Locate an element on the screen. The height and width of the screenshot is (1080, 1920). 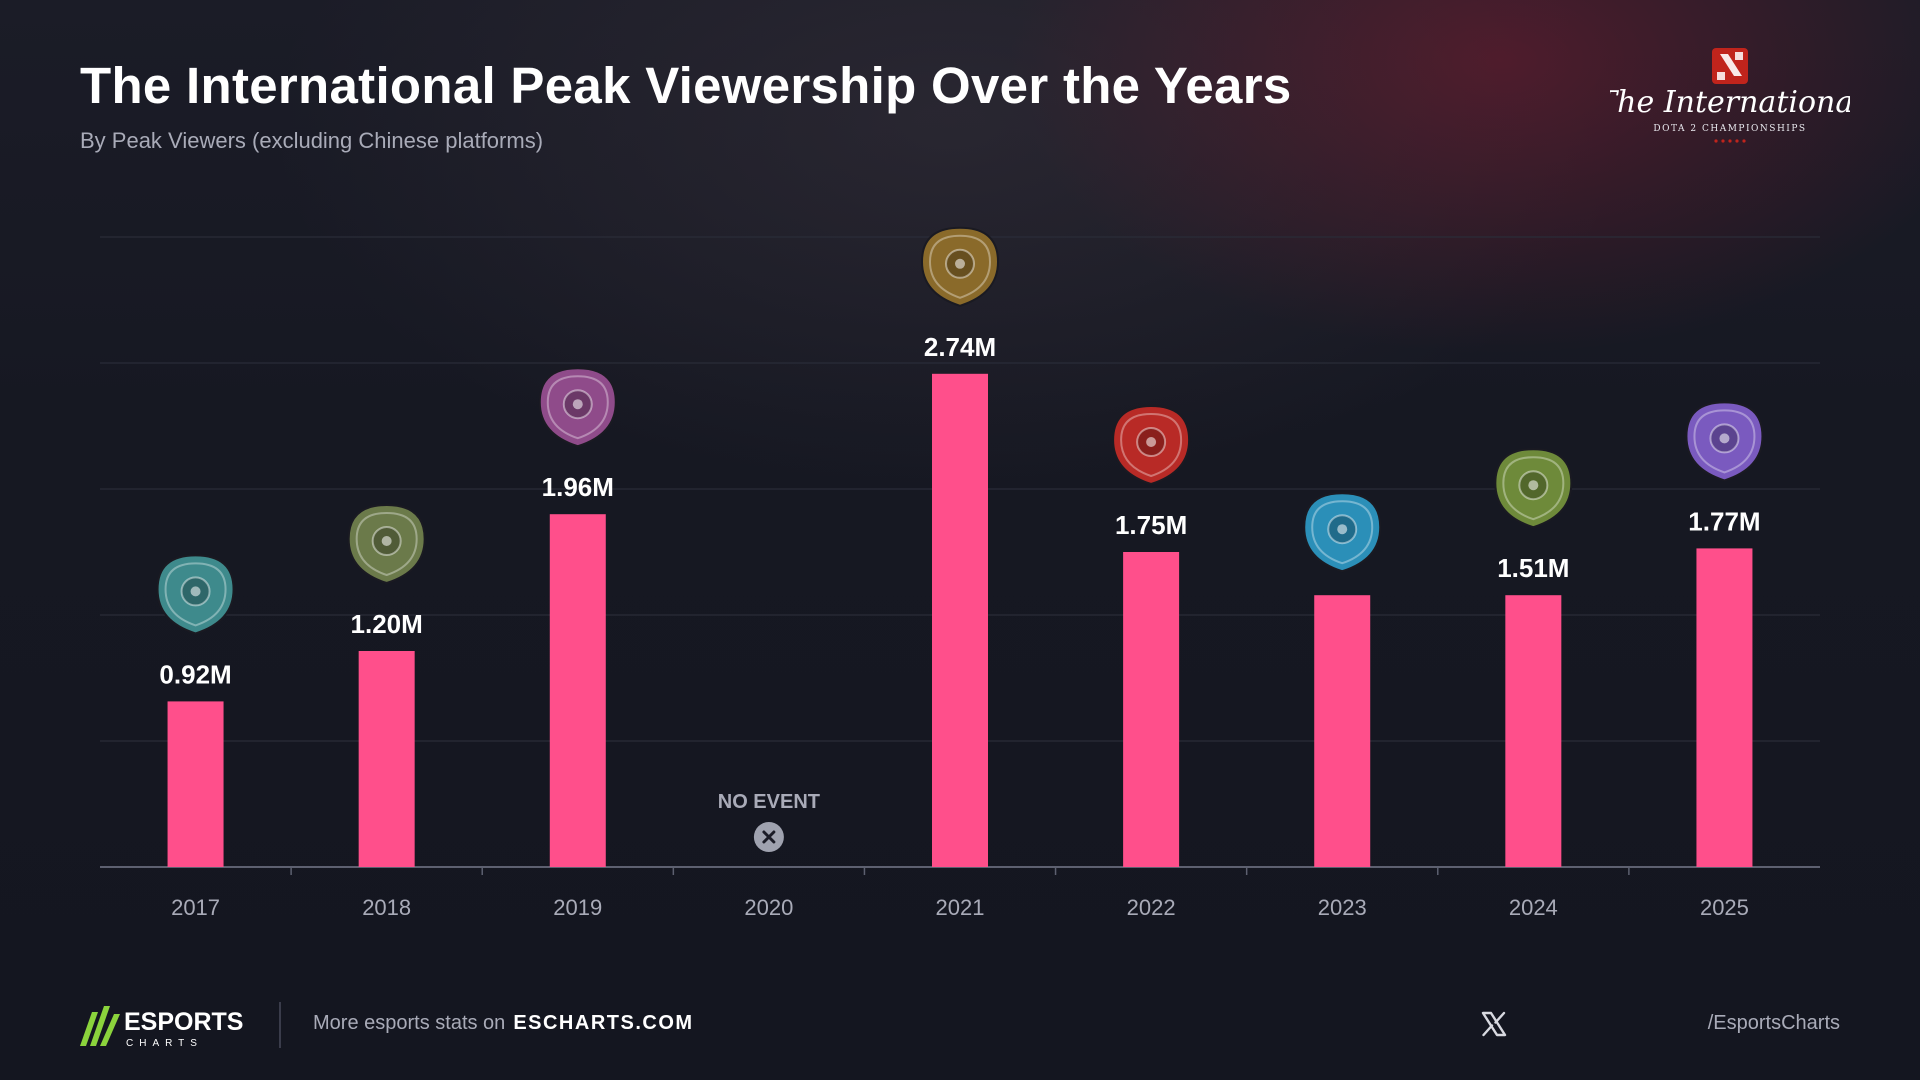
x-tick-label: 2021 is located at coordinates (960, 907).